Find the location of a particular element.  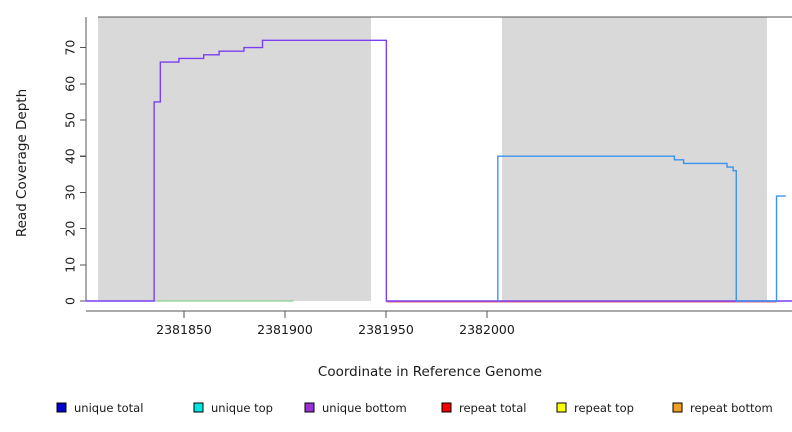

y-tick-label-30: 30 is located at coordinates (70, 192).